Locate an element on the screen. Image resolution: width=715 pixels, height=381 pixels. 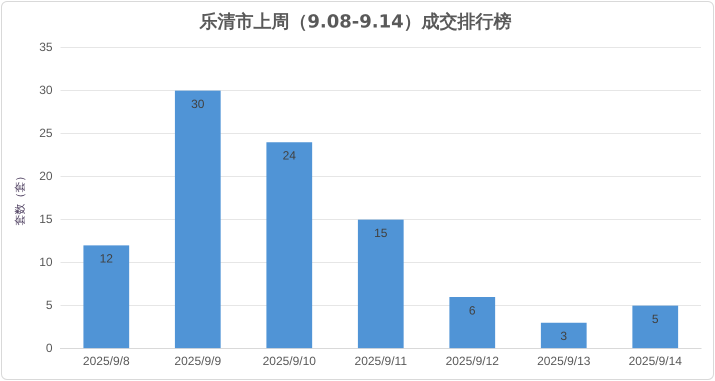
y-axis-title: 套数（套） is located at coordinates (19, 198).